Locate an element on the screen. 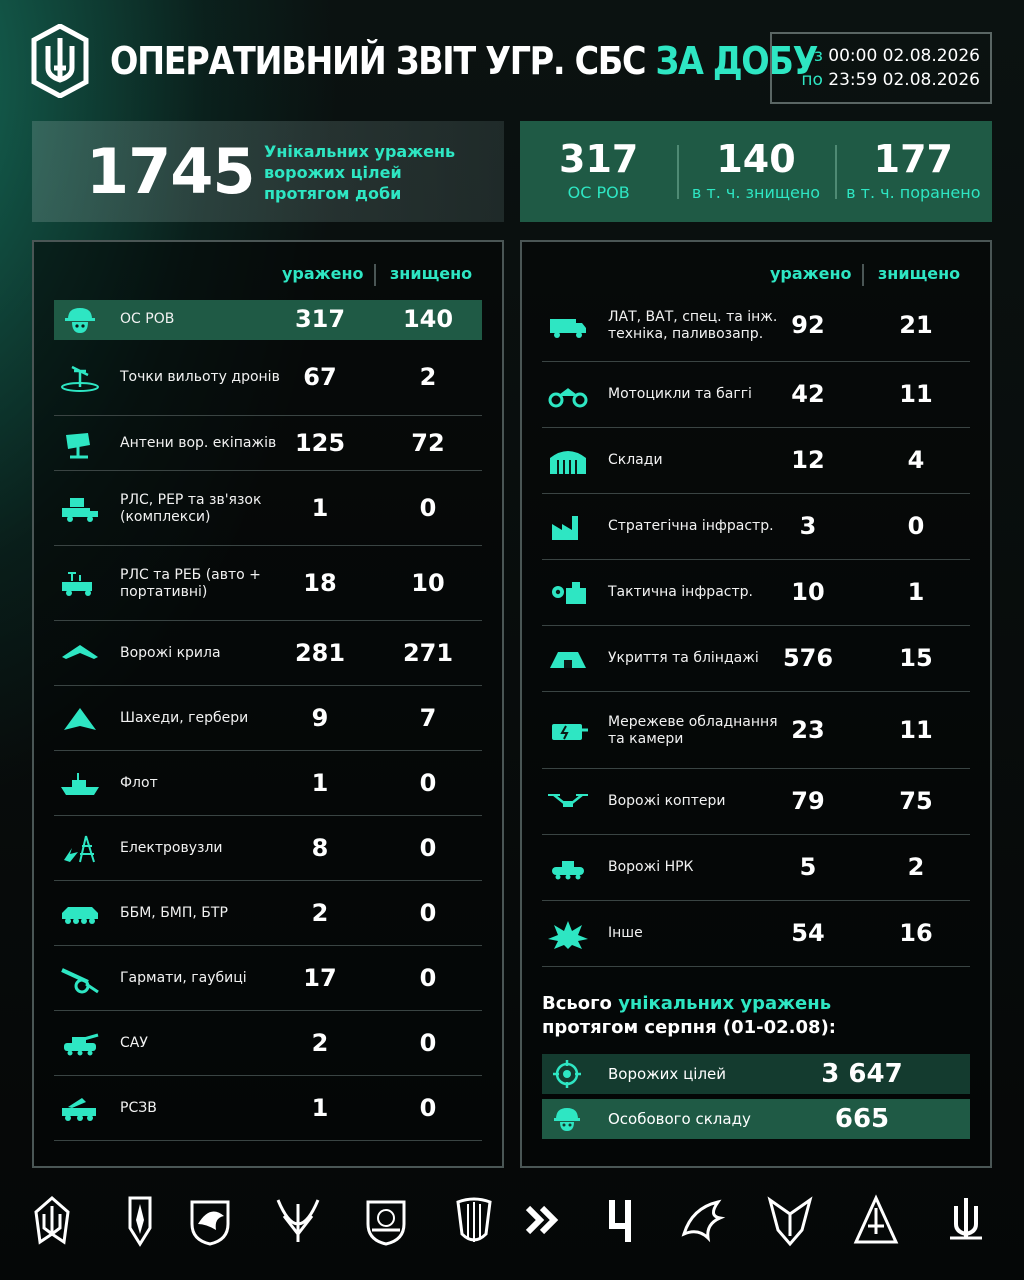  row-hit-value: 8 is located at coordinates (320, 847).